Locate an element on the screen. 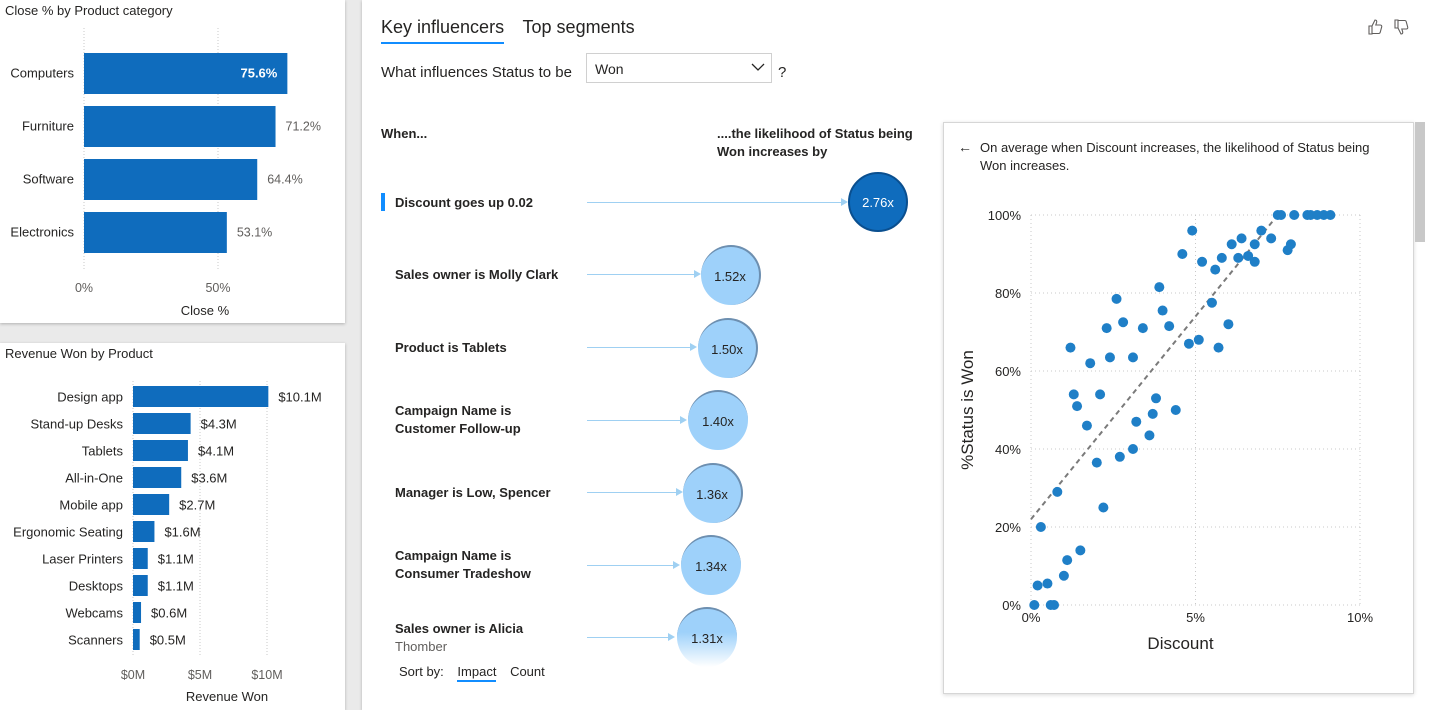 Image resolution: width=1430 pixels, height=710 pixels. question-prefix: What influences Status to be is located at coordinates (476, 72).